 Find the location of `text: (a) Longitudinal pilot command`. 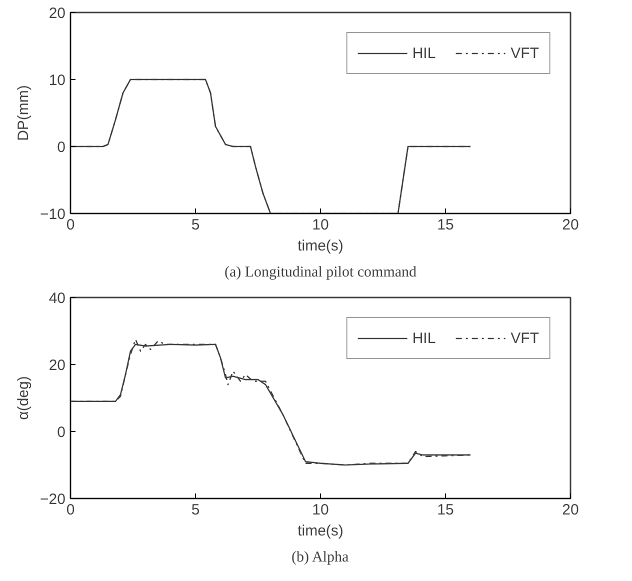

text: (a) Longitudinal pilot command is located at coordinates (321, 272).